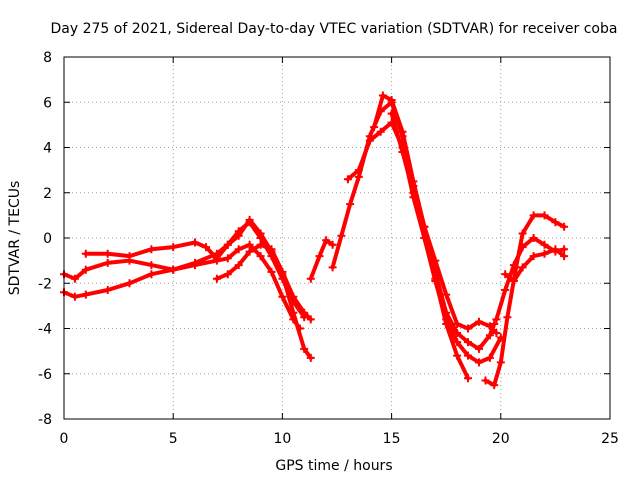  I want to click on x-tick-label: 25, so click(610, 439).